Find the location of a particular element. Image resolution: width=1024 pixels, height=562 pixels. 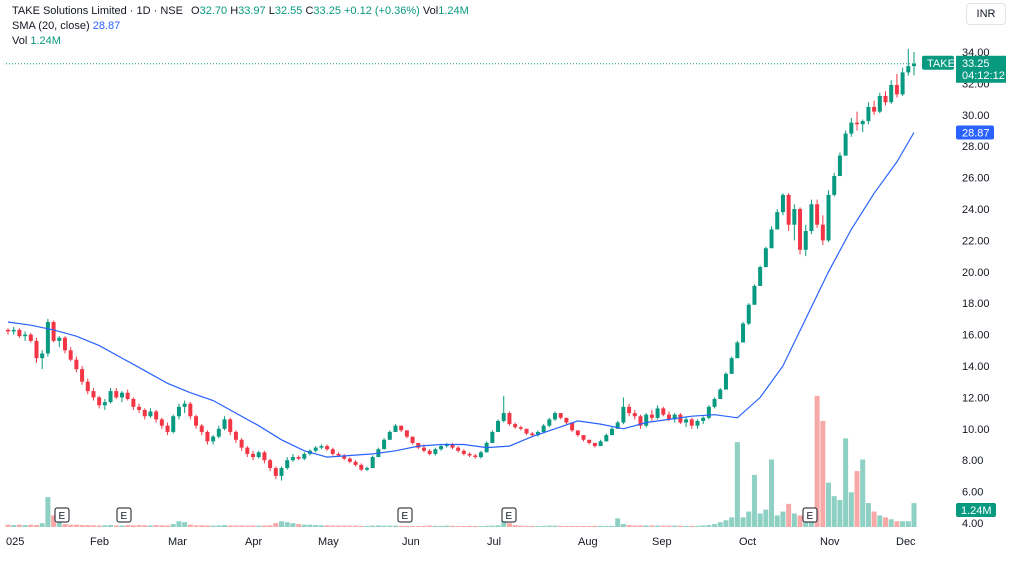

earnings-marker-icon is located at coordinates (810, 515).